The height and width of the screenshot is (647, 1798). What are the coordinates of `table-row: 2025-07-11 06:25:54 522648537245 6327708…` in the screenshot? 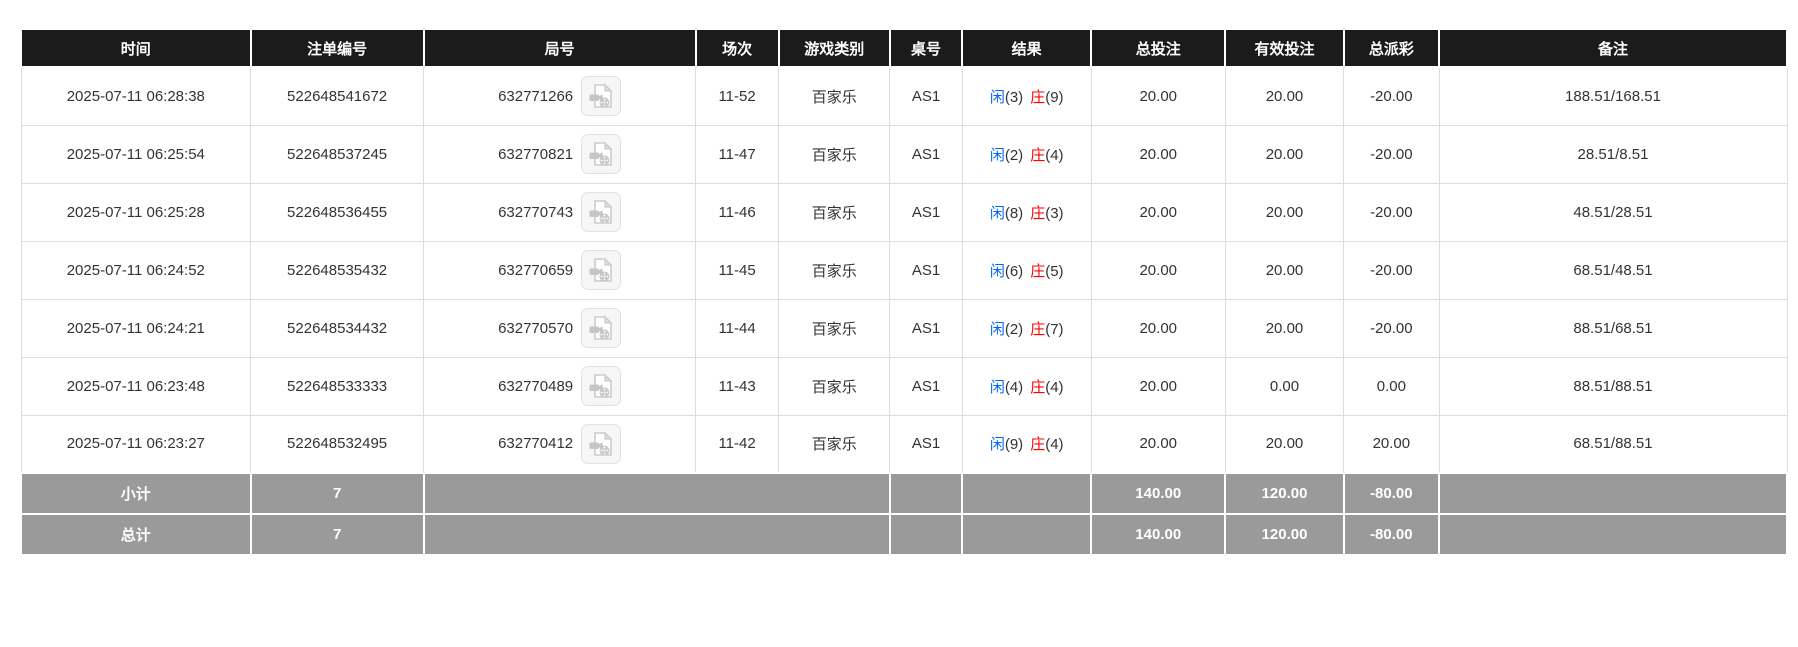 It's located at (904, 154).